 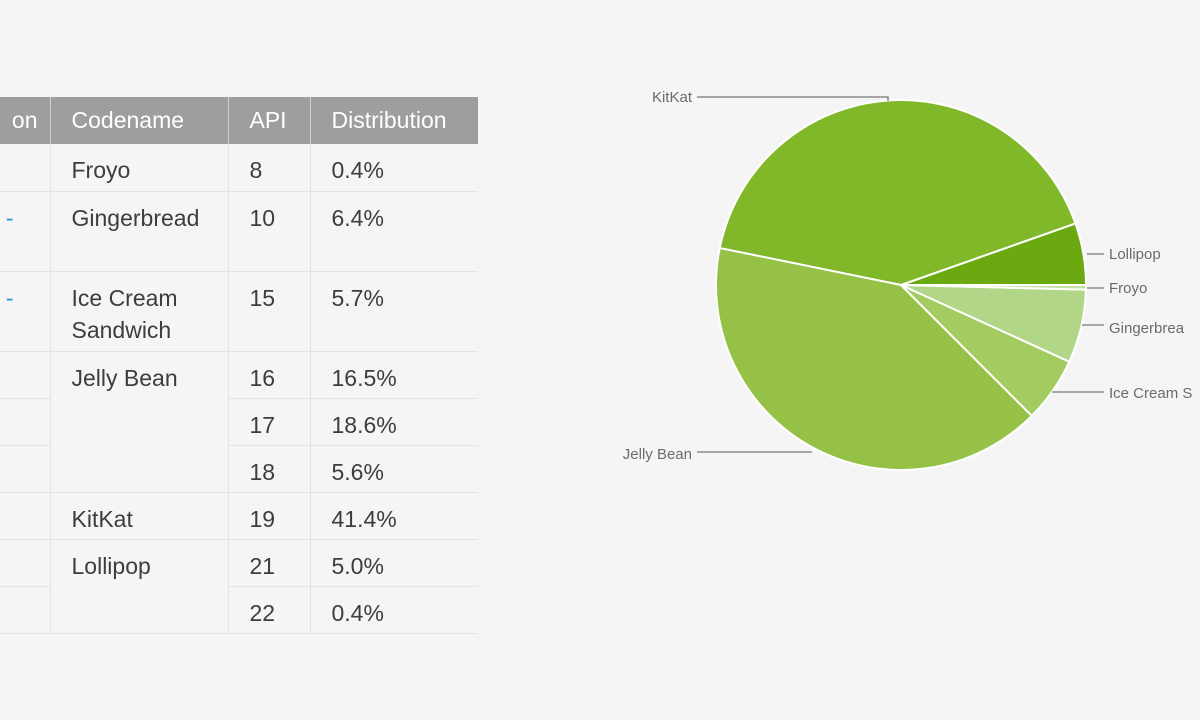 I want to click on table-row: Jelly Bean 16 16.5%, so click(x=239, y=422).